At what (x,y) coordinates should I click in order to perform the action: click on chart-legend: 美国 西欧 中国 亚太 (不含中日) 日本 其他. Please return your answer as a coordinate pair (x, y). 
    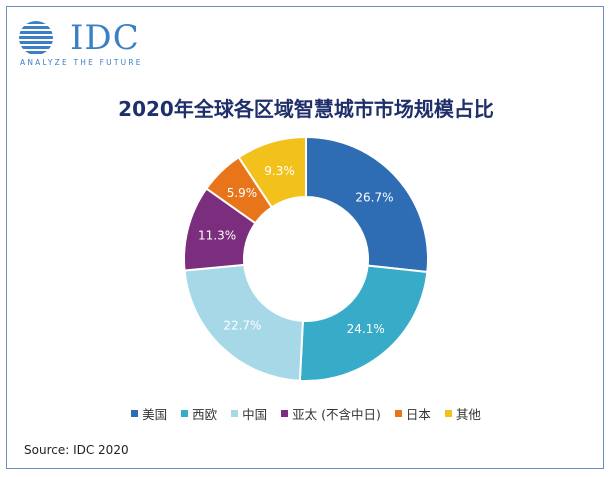
    Looking at the image, I should click on (306, 413).